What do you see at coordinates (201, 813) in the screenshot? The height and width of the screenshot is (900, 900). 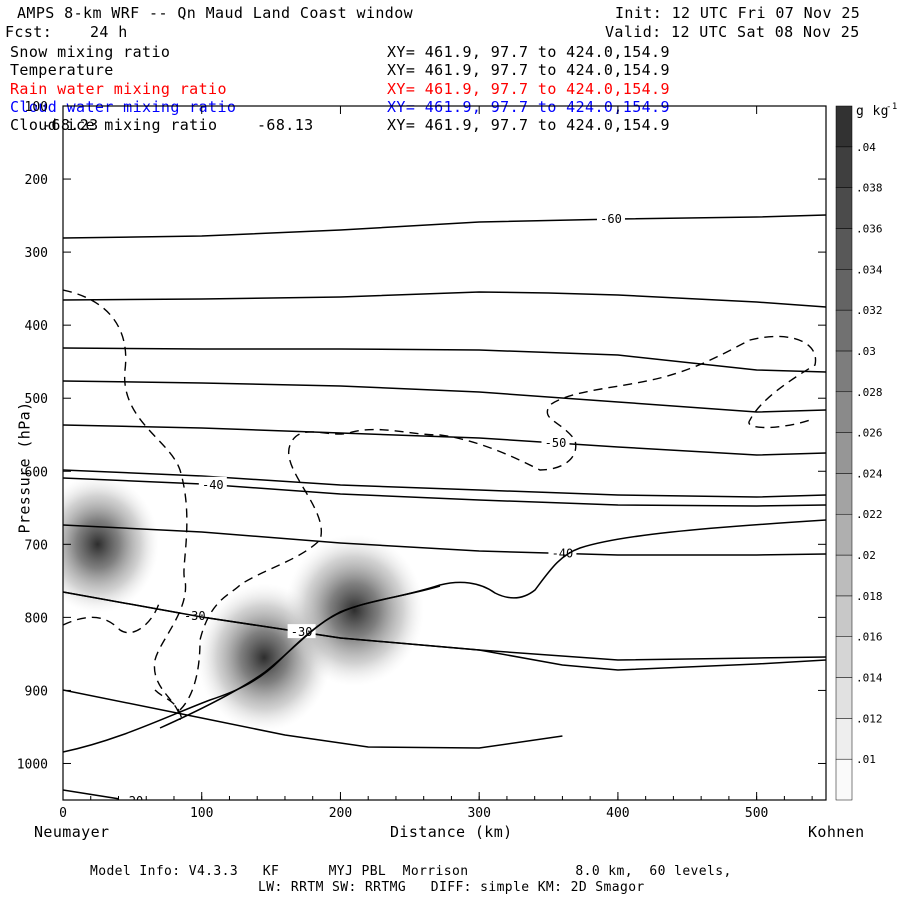 I see `x-tick-label-1: 100` at bounding box center [201, 813].